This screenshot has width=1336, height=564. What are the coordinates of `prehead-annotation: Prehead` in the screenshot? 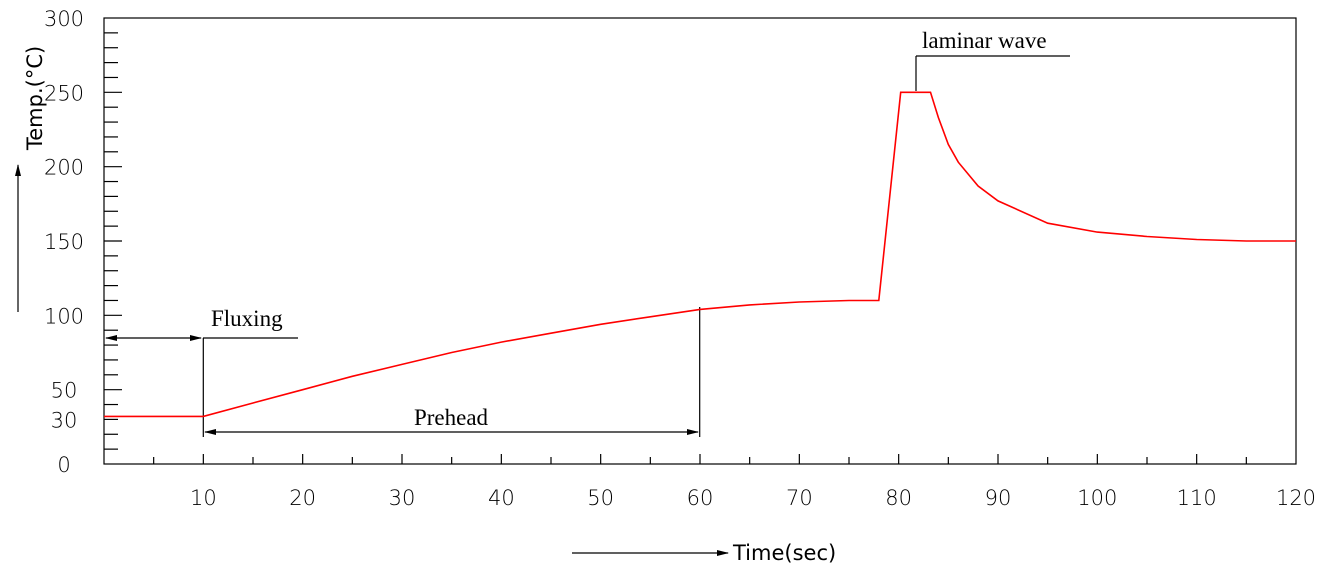 It's located at (451, 420).